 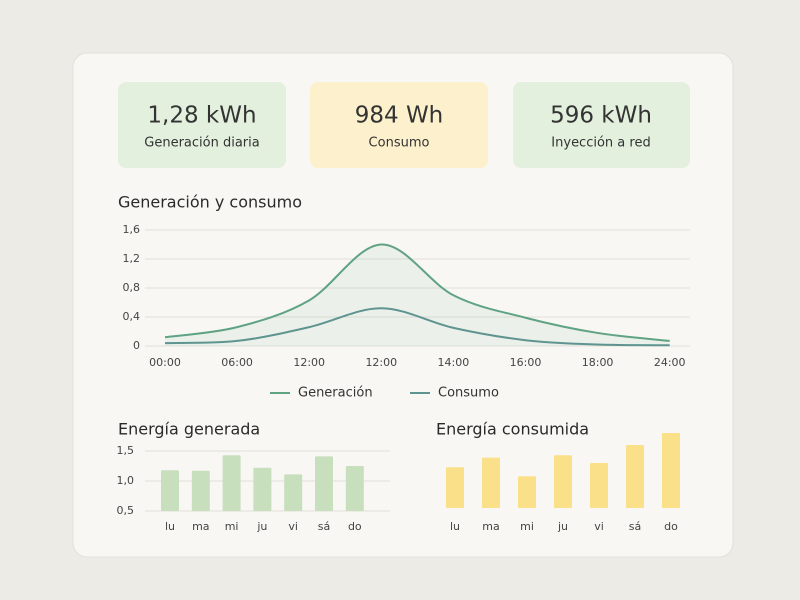 I want to click on chart-title: Energía generada, so click(x=189, y=429).